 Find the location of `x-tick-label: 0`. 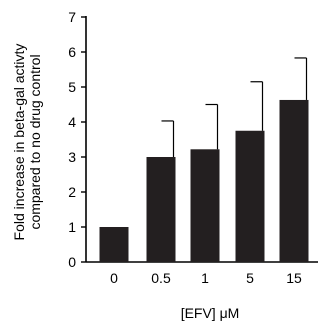

x-tick-label: 0 is located at coordinates (114, 278).